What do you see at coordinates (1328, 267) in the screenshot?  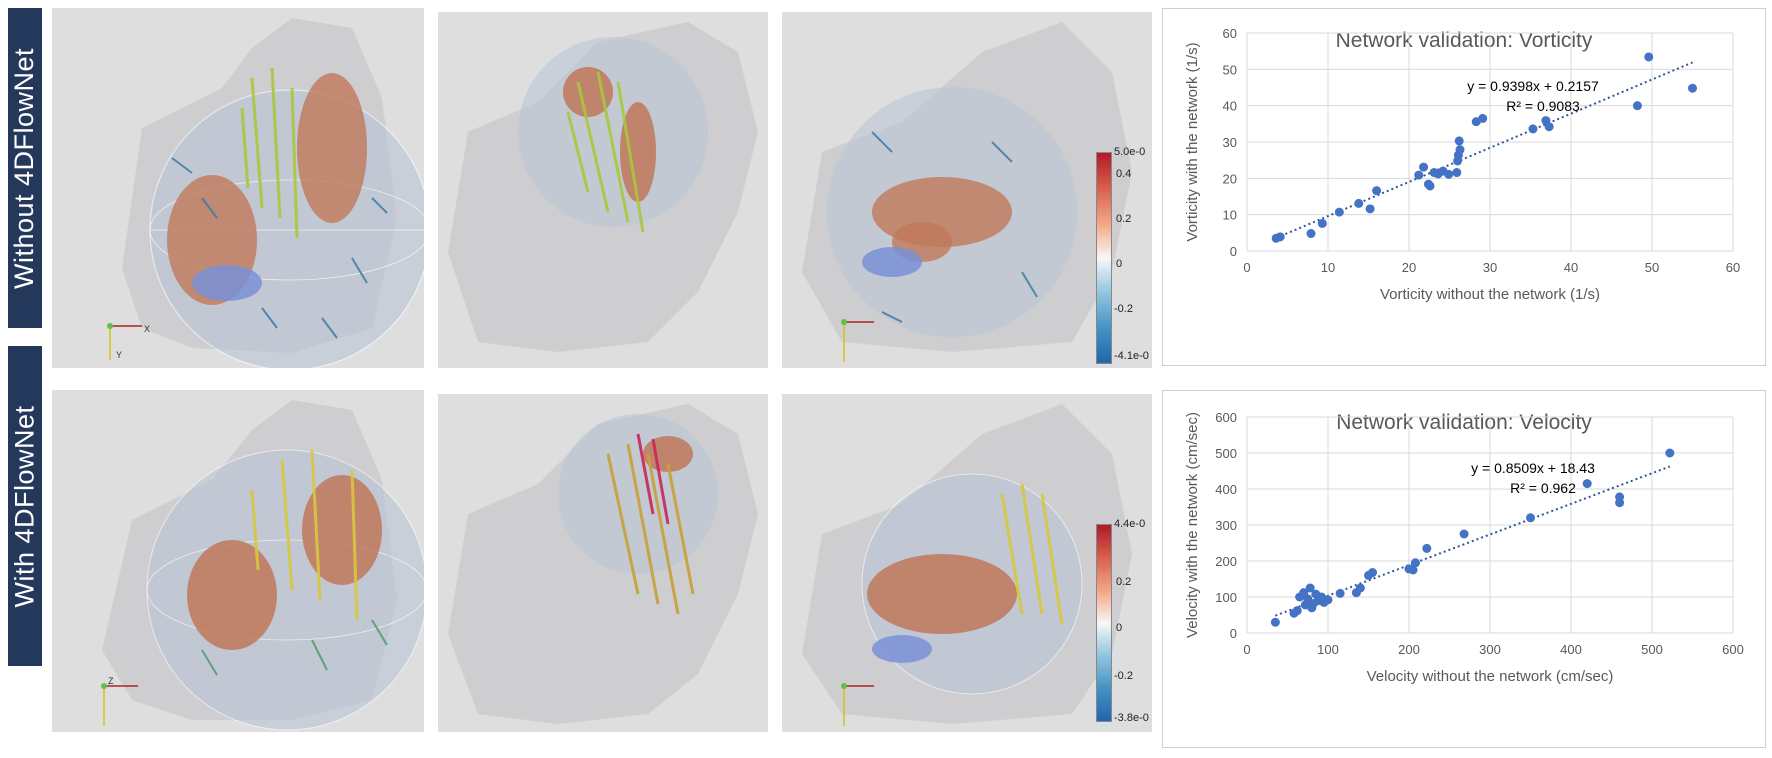 I see `x-tick-label: 10` at bounding box center [1328, 267].